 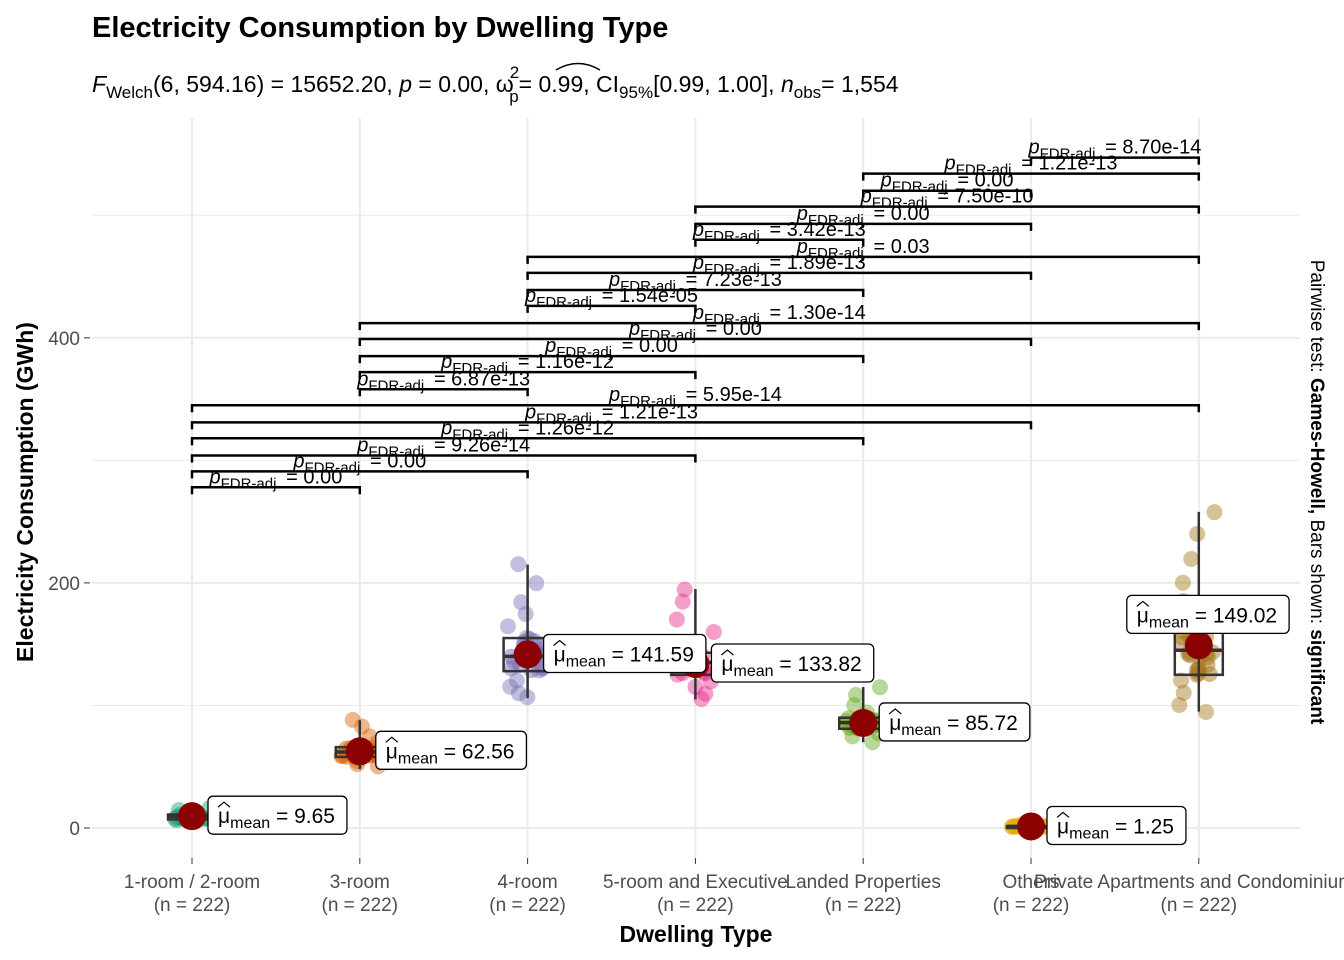 What do you see at coordinates (953, 725) in the screenshot?
I see `mean-label-text: μmean = 85.72` at bounding box center [953, 725].